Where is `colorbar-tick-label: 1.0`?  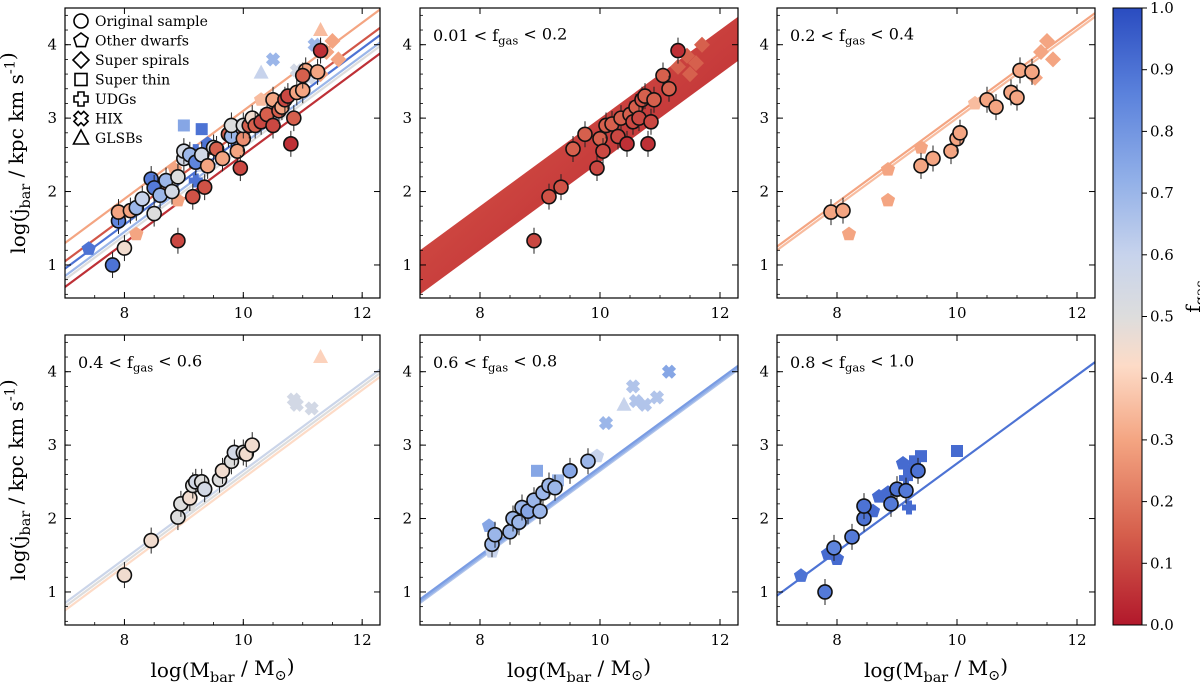
colorbar-tick-label: 1.0 is located at coordinates (1162, 8).